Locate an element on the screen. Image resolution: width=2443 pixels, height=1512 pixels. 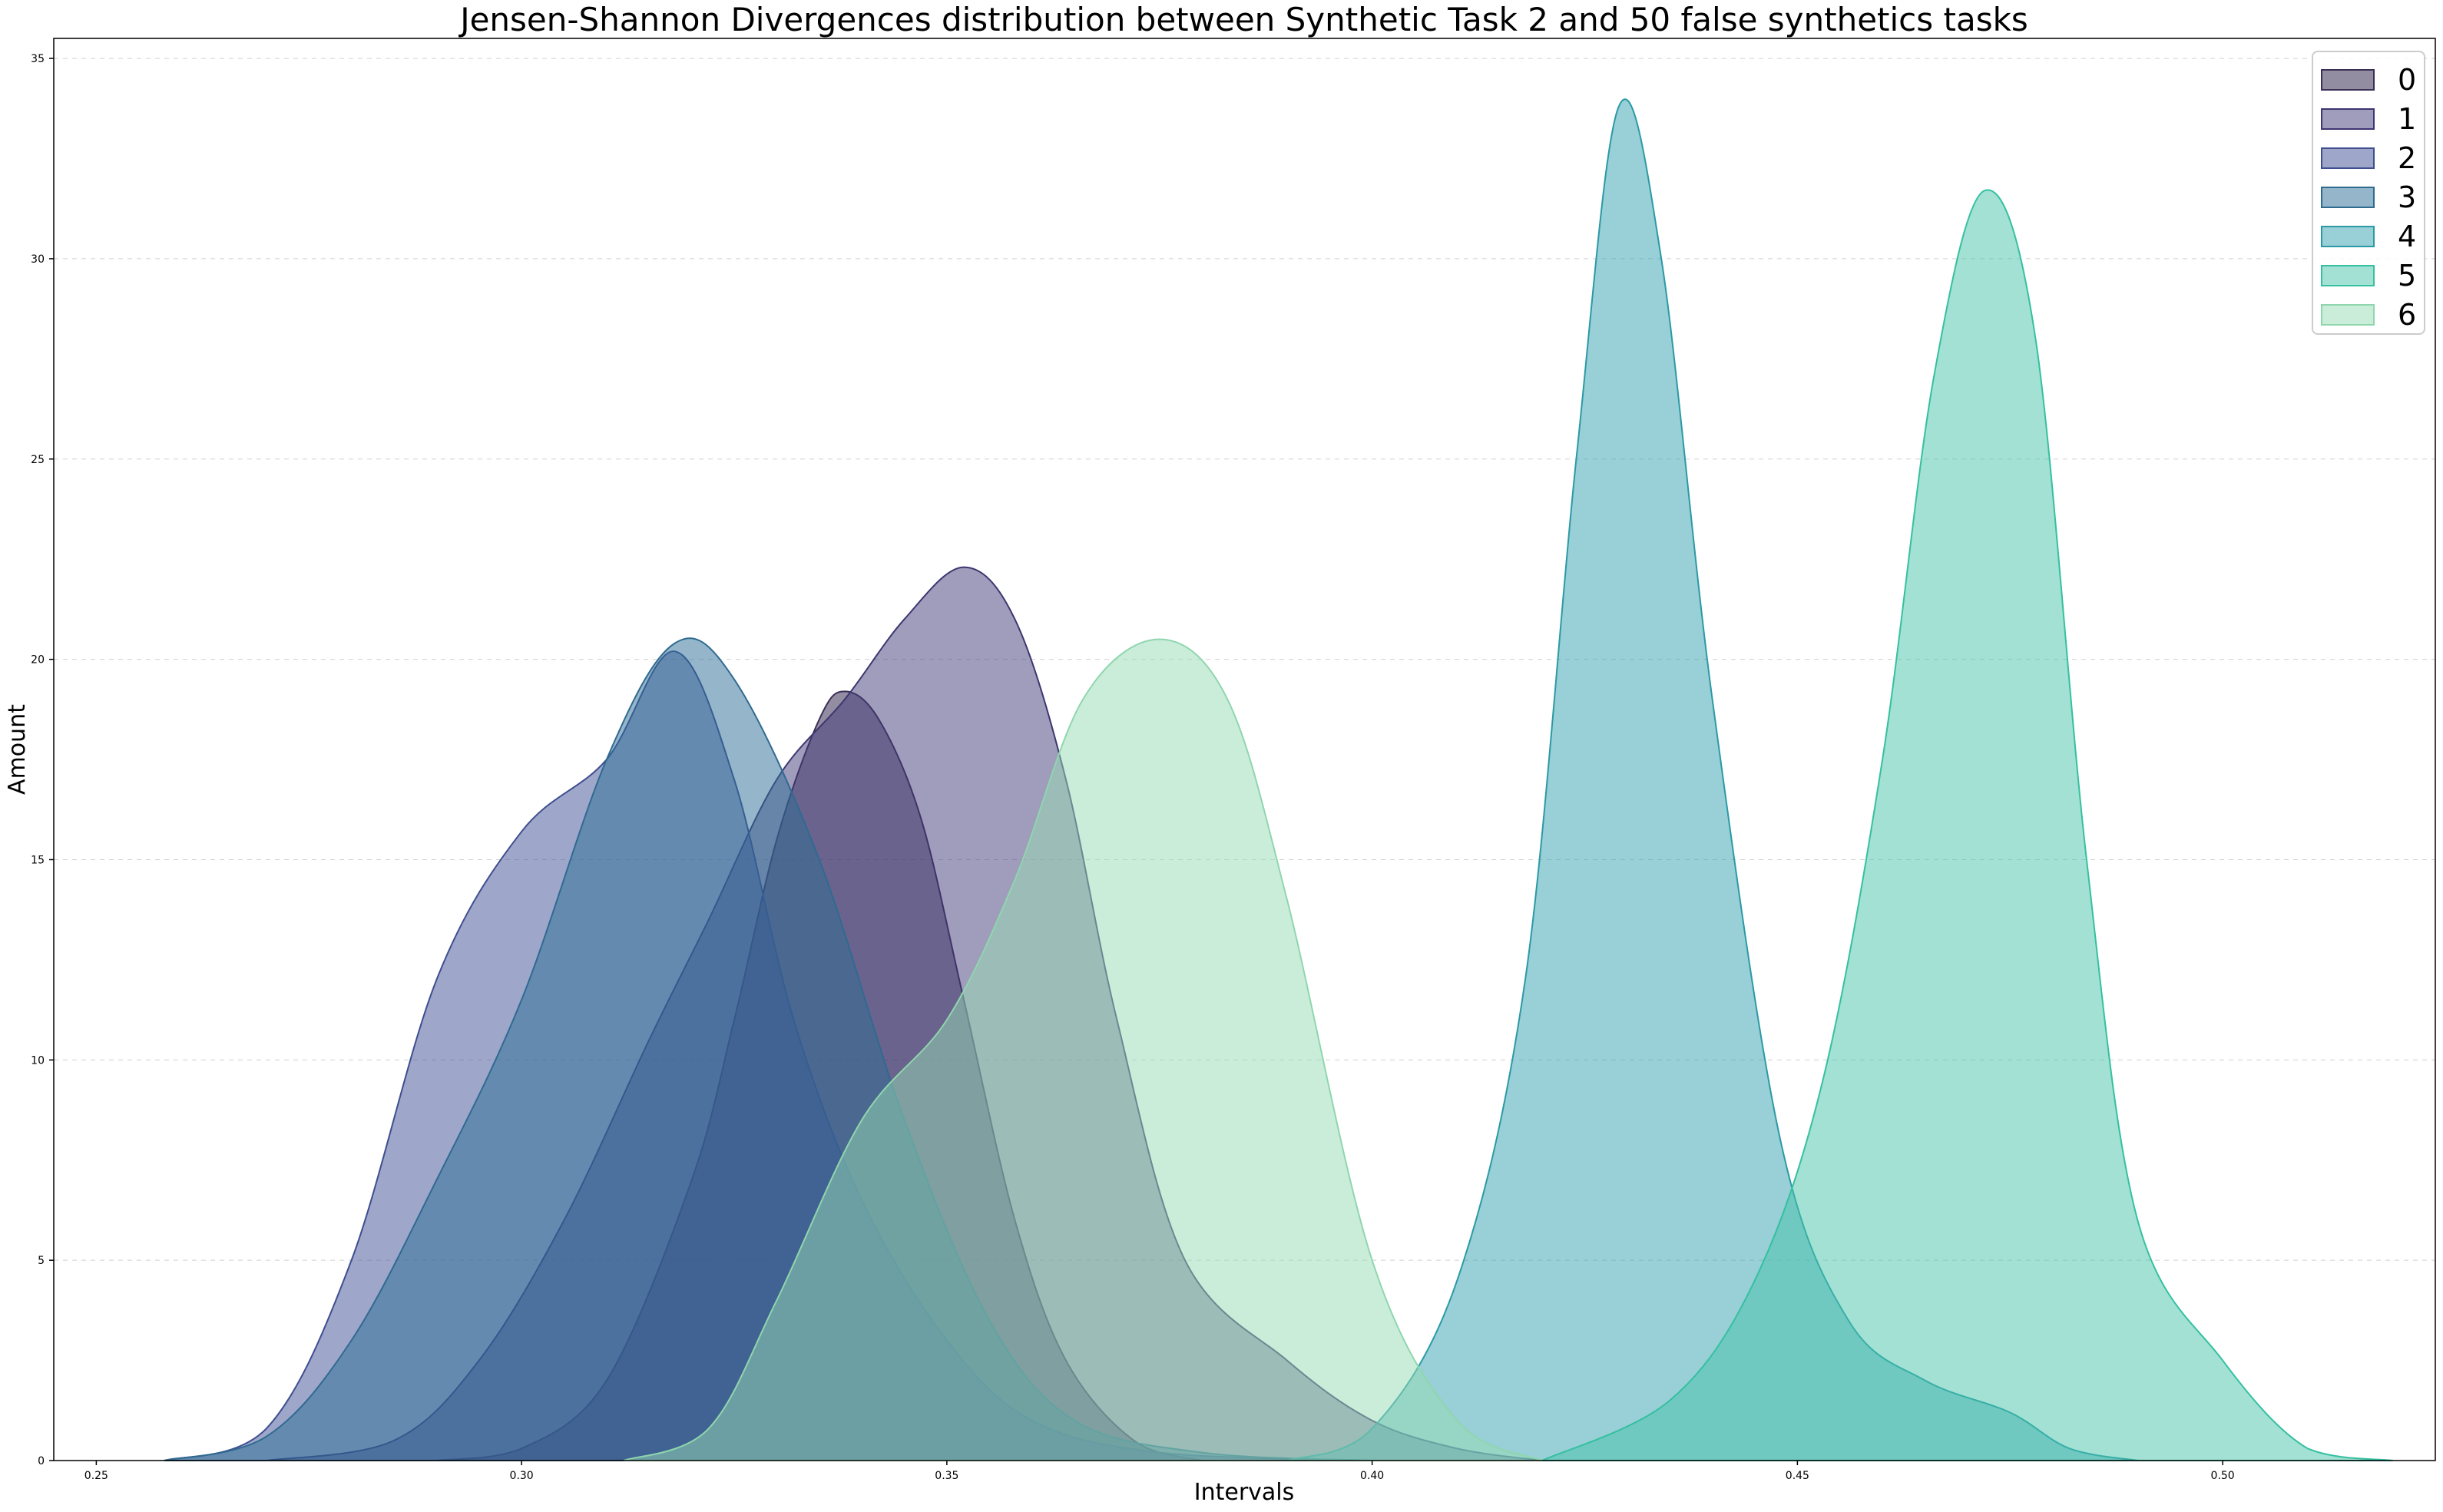
legend-item-4: 4 is located at coordinates (2369, 236).